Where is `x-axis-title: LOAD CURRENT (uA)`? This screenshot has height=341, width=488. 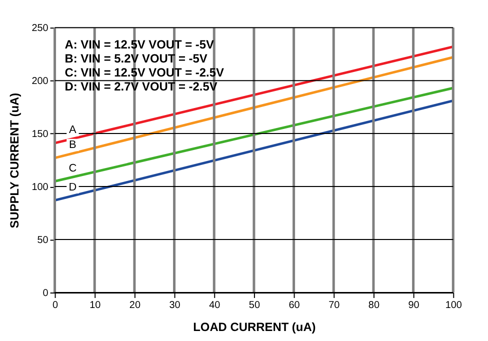
x-axis-title: LOAD CURRENT (uA) is located at coordinates (254, 327).